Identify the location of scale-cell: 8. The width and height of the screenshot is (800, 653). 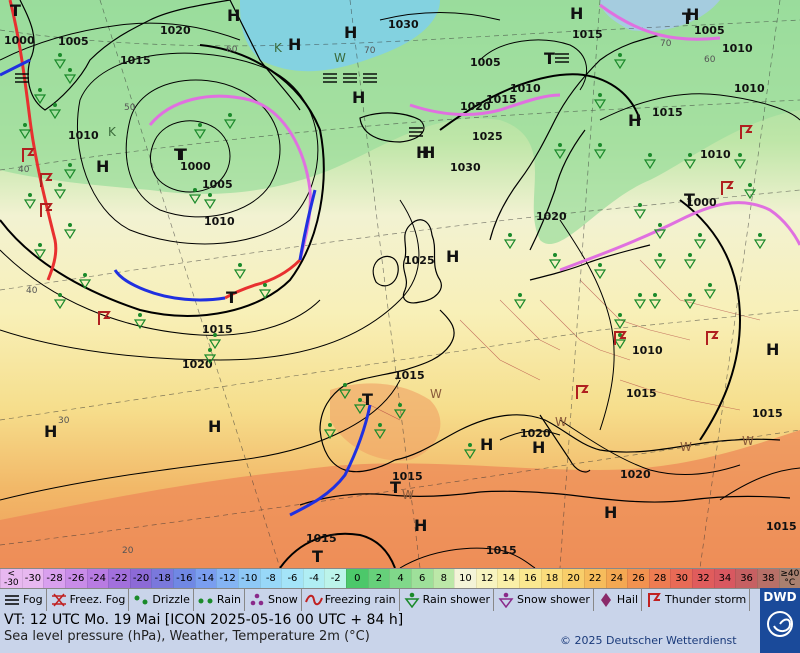
(443, 579).